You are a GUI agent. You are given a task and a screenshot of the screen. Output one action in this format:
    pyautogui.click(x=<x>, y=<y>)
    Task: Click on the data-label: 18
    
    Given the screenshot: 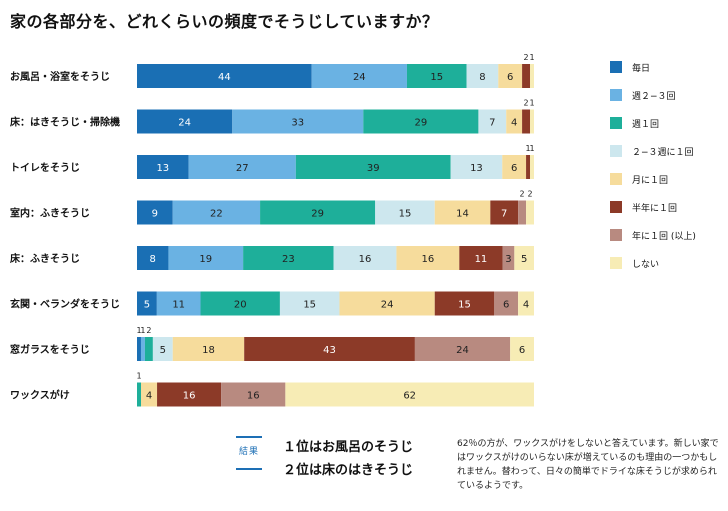 What is the action you would take?
    pyautogui.click(x=208, y=350)
    